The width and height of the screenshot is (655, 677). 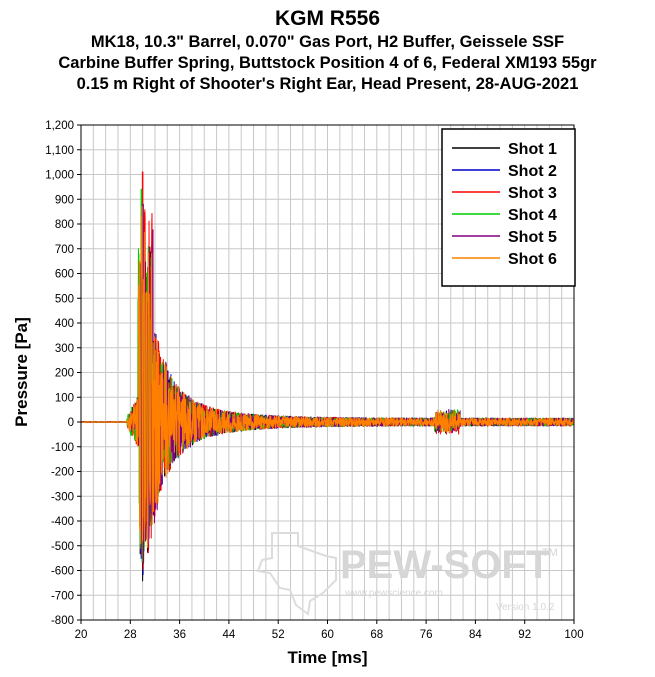 What do you see at coordinates (532, 171) in the screenshot?
I see `legend-label: Shot 2` at bounding box center [532, 171].